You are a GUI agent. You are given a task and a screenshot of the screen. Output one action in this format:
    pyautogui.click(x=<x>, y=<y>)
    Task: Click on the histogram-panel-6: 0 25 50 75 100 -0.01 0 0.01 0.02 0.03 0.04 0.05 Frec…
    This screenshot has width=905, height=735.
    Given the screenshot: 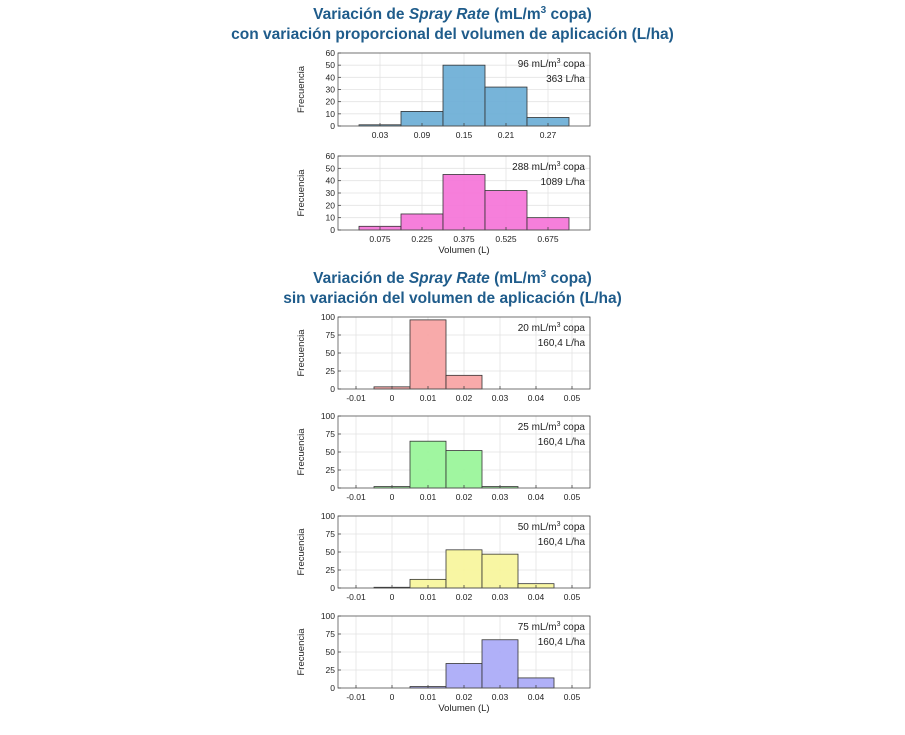 What is the action you would take?
    pyautogui.click(x=443, y=662)
    